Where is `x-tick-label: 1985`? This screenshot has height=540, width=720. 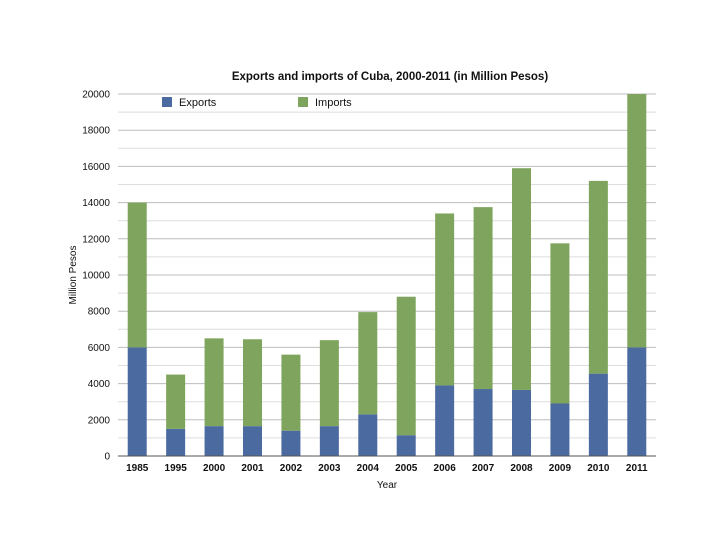
x-tick-label: 1985 is located at coordinates (137, 468).